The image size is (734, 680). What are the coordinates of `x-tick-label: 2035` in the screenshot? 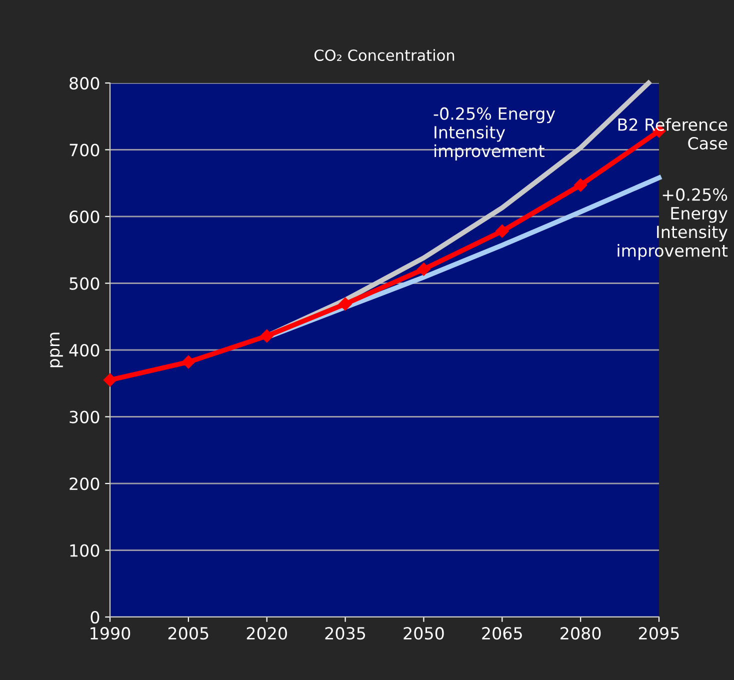 It's located at (345, 633).